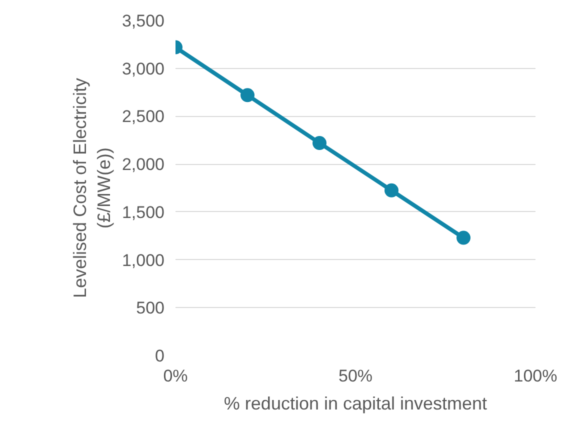 The width and height of the screenshot is (575, 438). I want to click on x-tick-label: 0%, so click(175, 376).